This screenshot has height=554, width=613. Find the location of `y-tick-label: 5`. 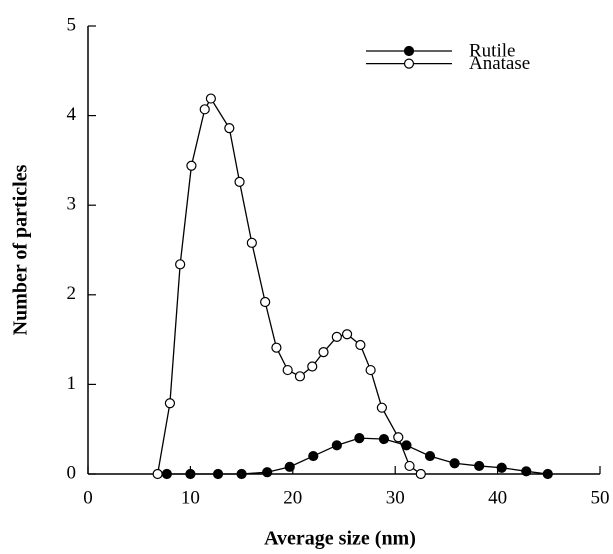

y-tick-label: 5 is located at coordinates (72, 24).